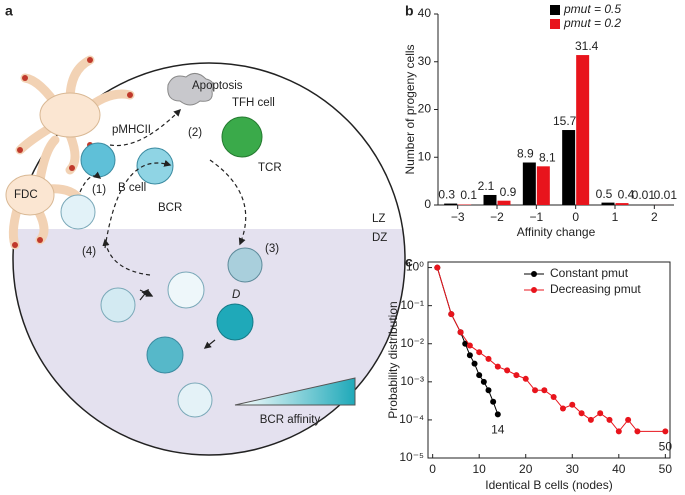  Describe the element at coordinates (458, 217) in the screenshot. I see `x-tick-label: −3` at that location.